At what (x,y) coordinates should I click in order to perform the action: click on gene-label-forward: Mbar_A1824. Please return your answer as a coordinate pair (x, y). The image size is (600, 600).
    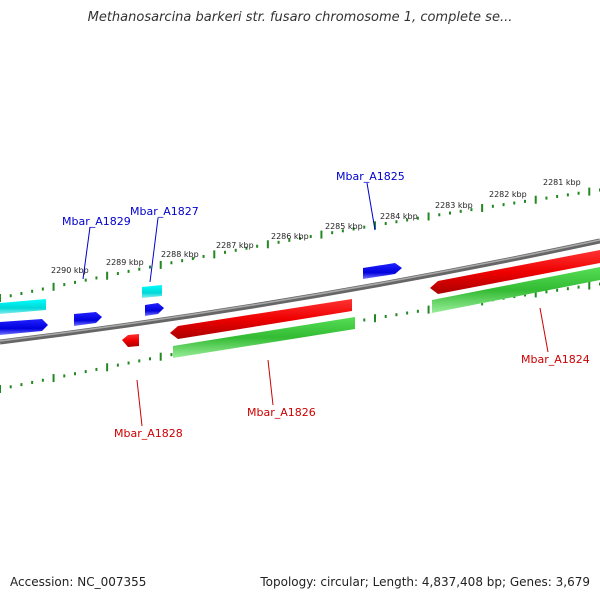
    Looking at the image, I should click on (555, 359).